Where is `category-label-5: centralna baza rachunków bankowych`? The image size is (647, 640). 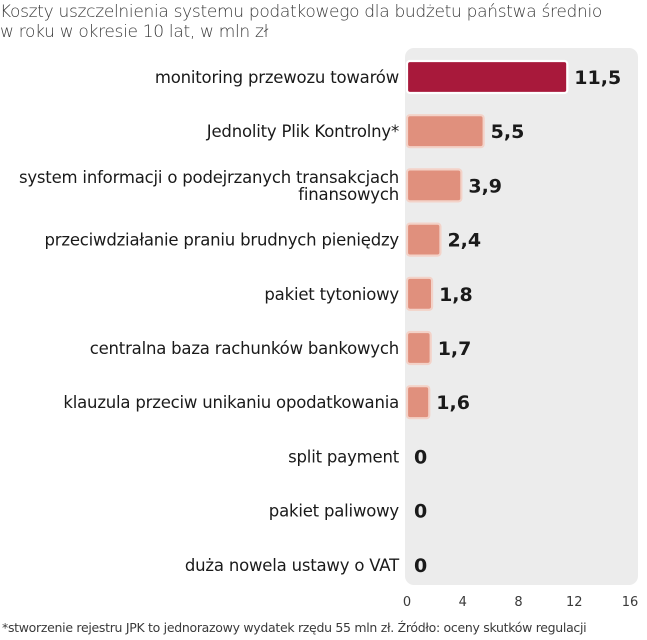
category-label-5: centralna baza rachunków bankowych is located at coordinates (244, 348).